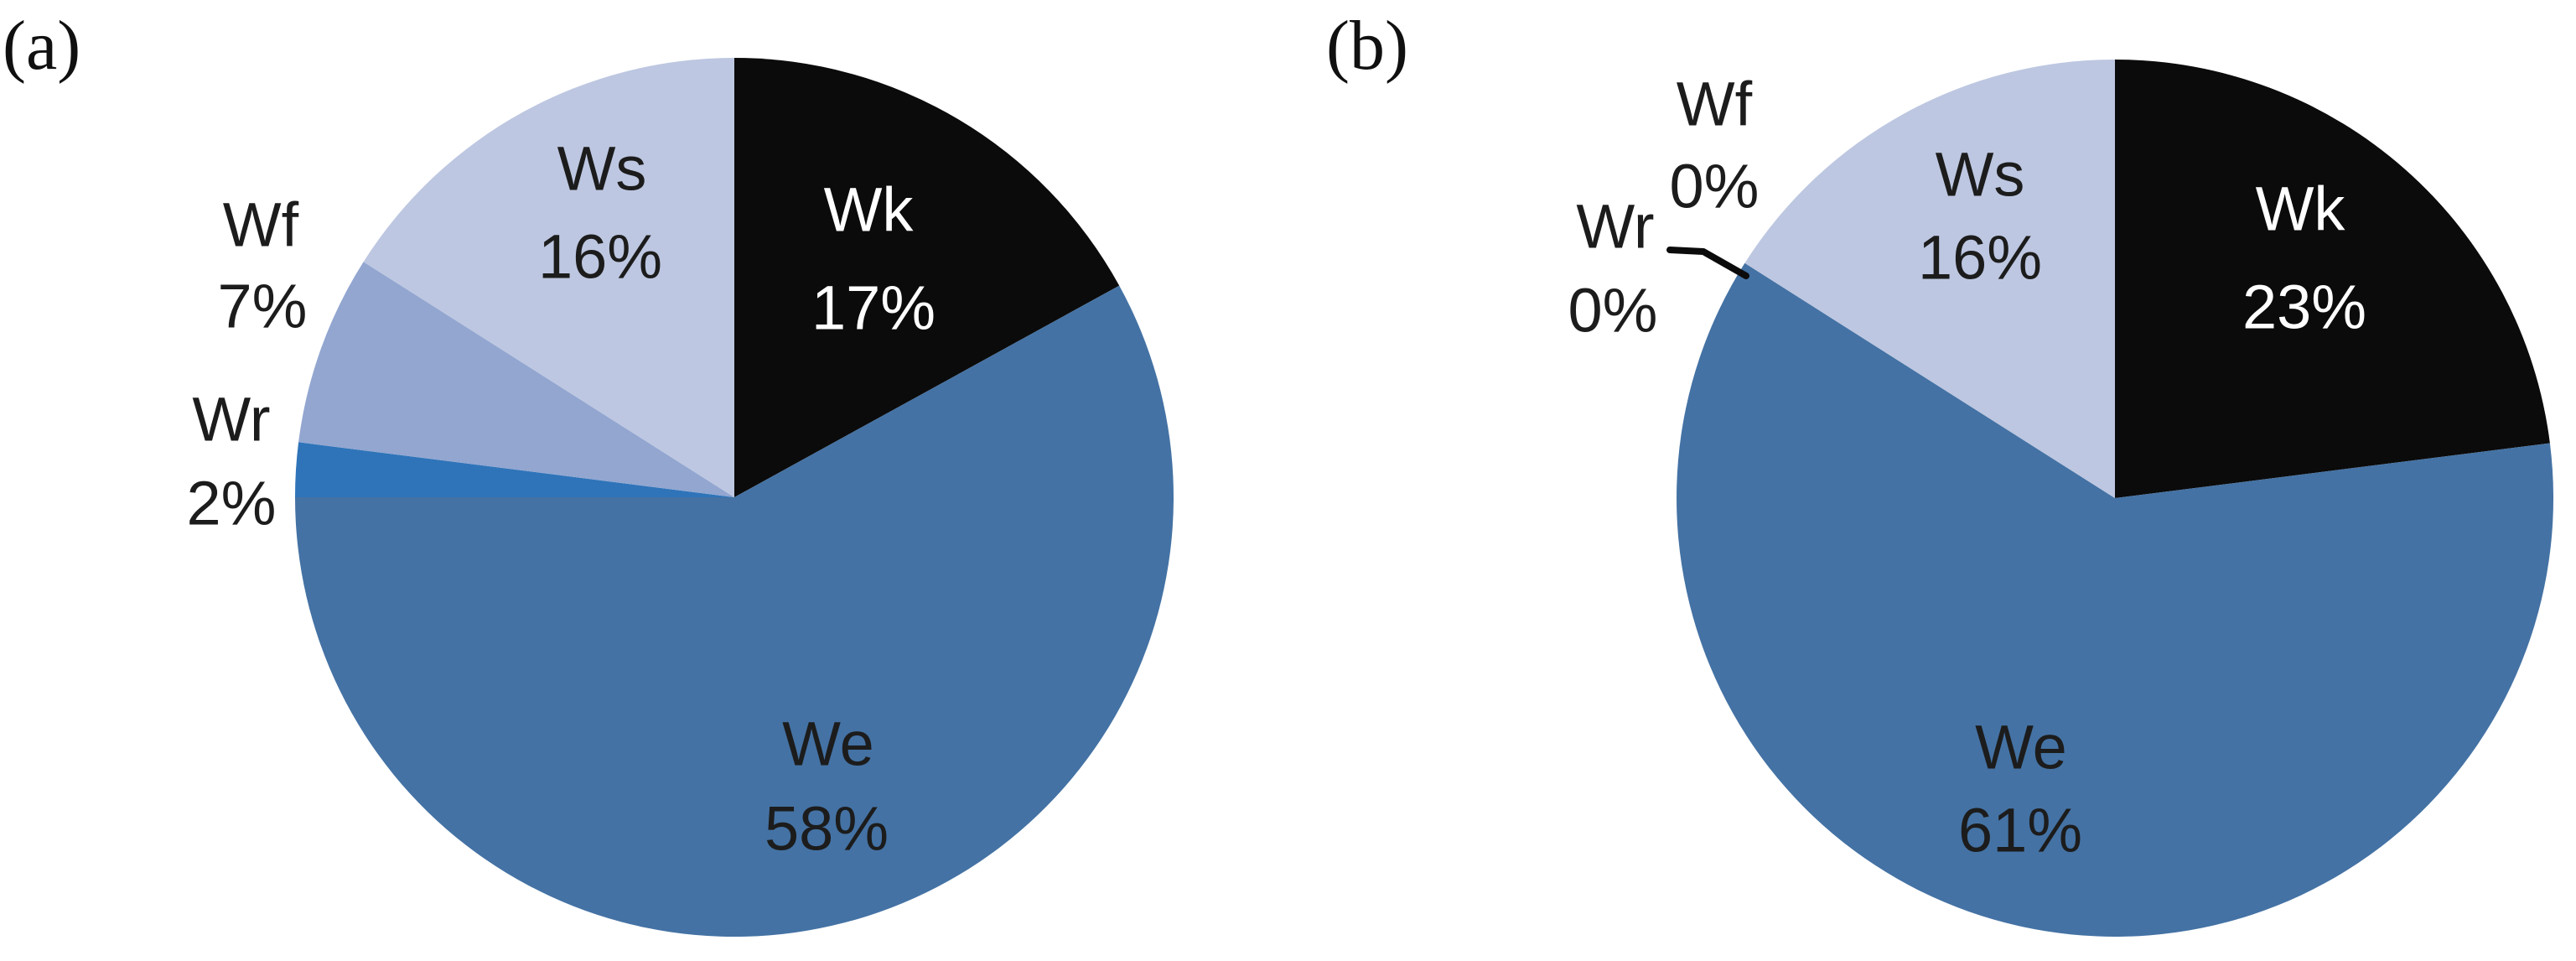 This screenshot has width=2576, height=961. Describe the element at coordinates (1367, 46) in the screenshot. I see `panel-tag-b: (b)` at that location.